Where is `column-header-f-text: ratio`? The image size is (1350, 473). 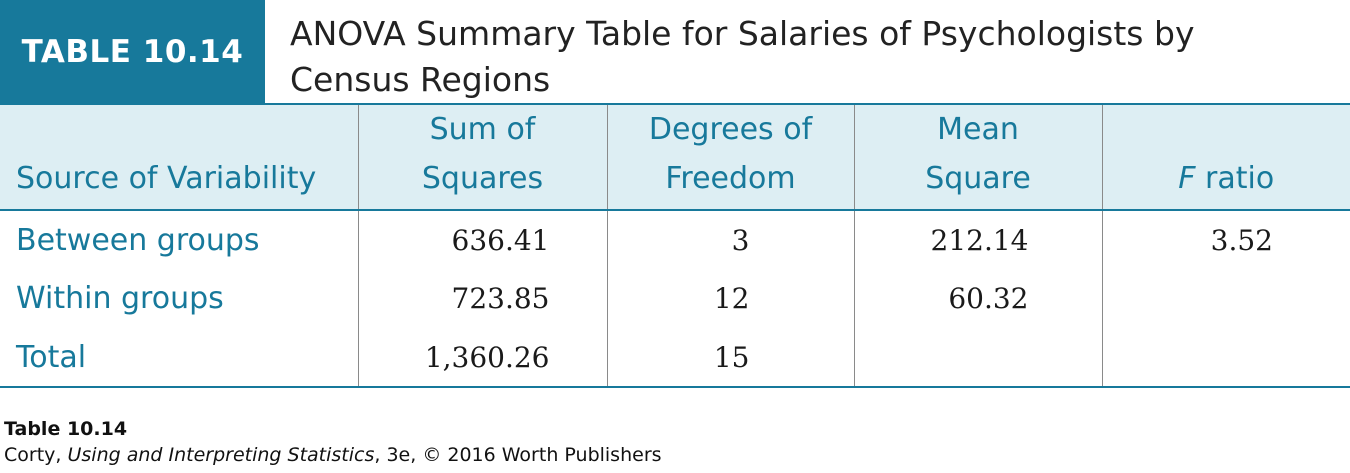
column-header-f-text: ratio is located at coordinates (1235, 178).